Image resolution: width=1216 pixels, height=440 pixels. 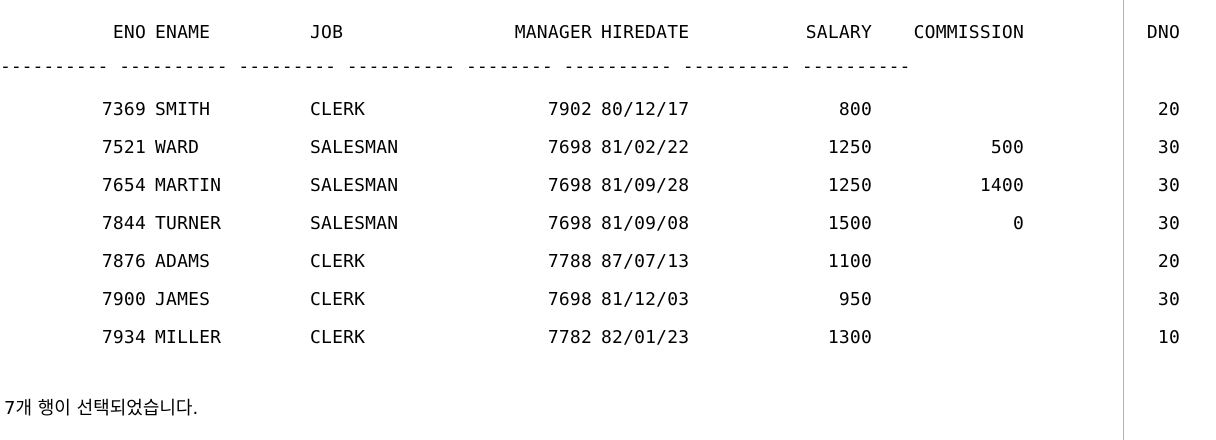 I want to click on cell-manager: 7782, so click(x=569, y=337).